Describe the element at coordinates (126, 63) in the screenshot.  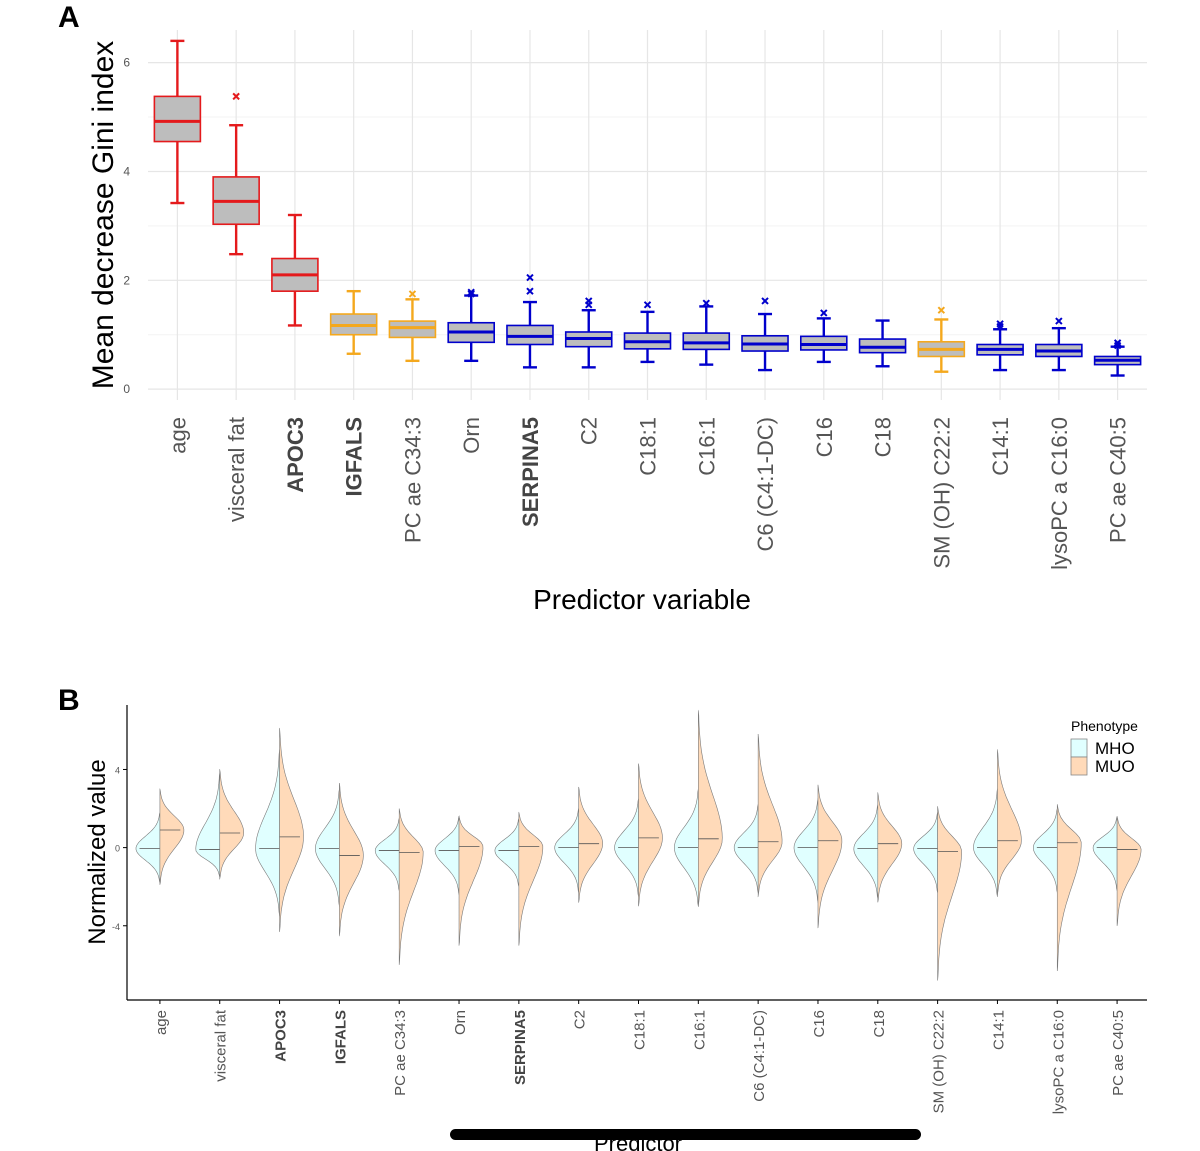
I see `y-tick-label: 6` at that location.